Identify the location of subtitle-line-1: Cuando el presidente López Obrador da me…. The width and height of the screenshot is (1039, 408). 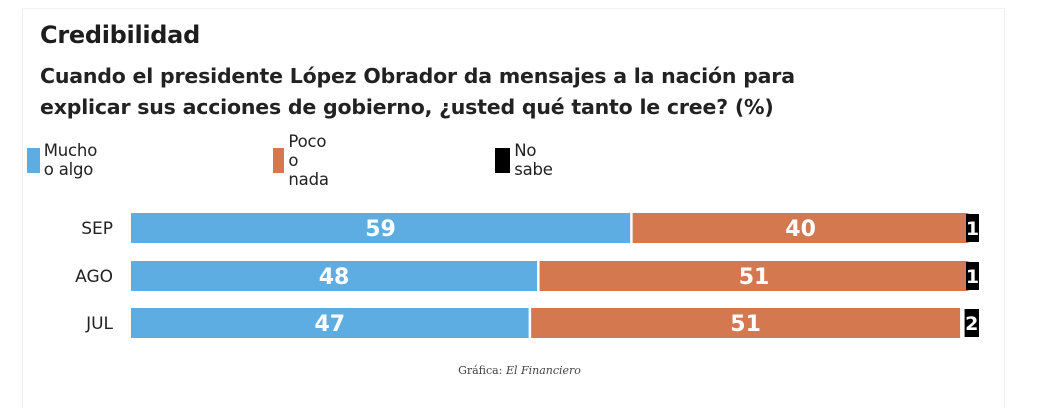
(417, 76).